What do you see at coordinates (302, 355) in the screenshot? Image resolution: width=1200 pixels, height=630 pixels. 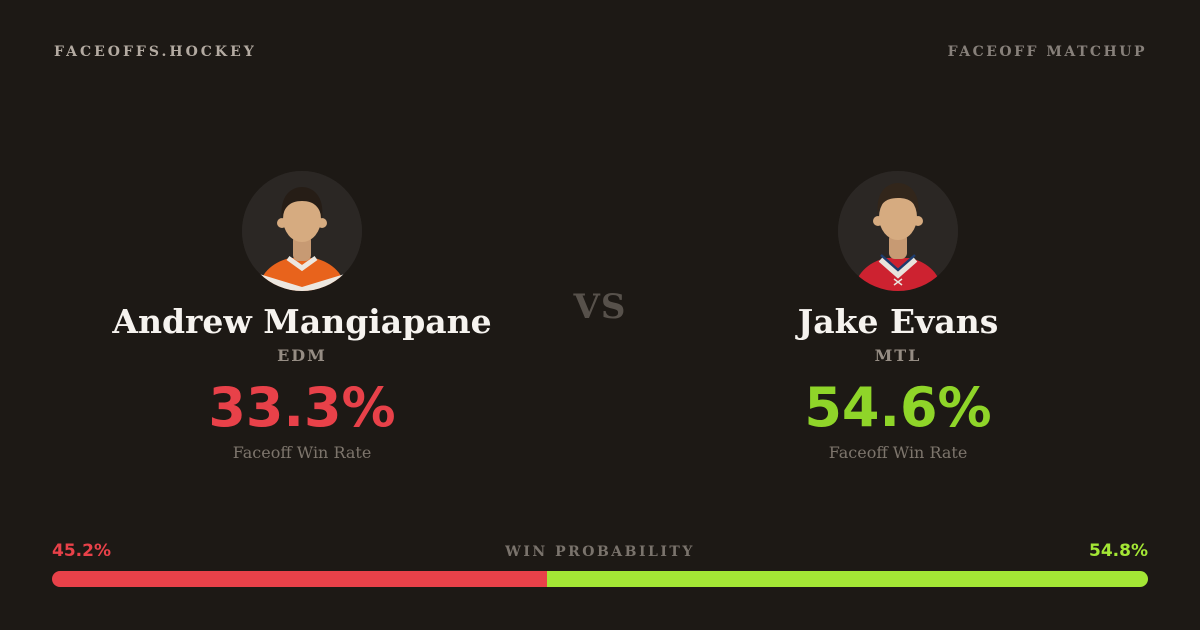 I see `player-team: EDM` at bounding box center [302, 355].